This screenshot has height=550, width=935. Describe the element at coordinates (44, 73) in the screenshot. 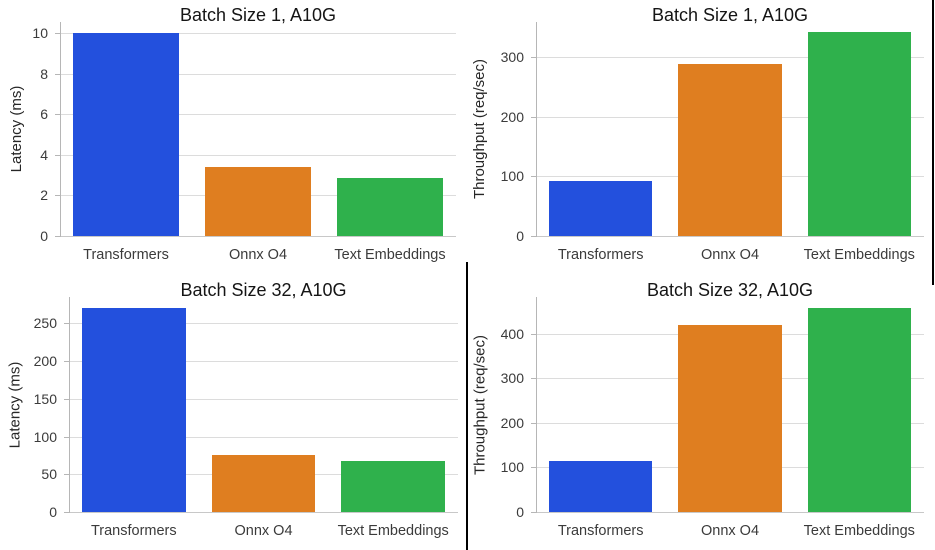

I see `y-tick-label: 8` at that location.